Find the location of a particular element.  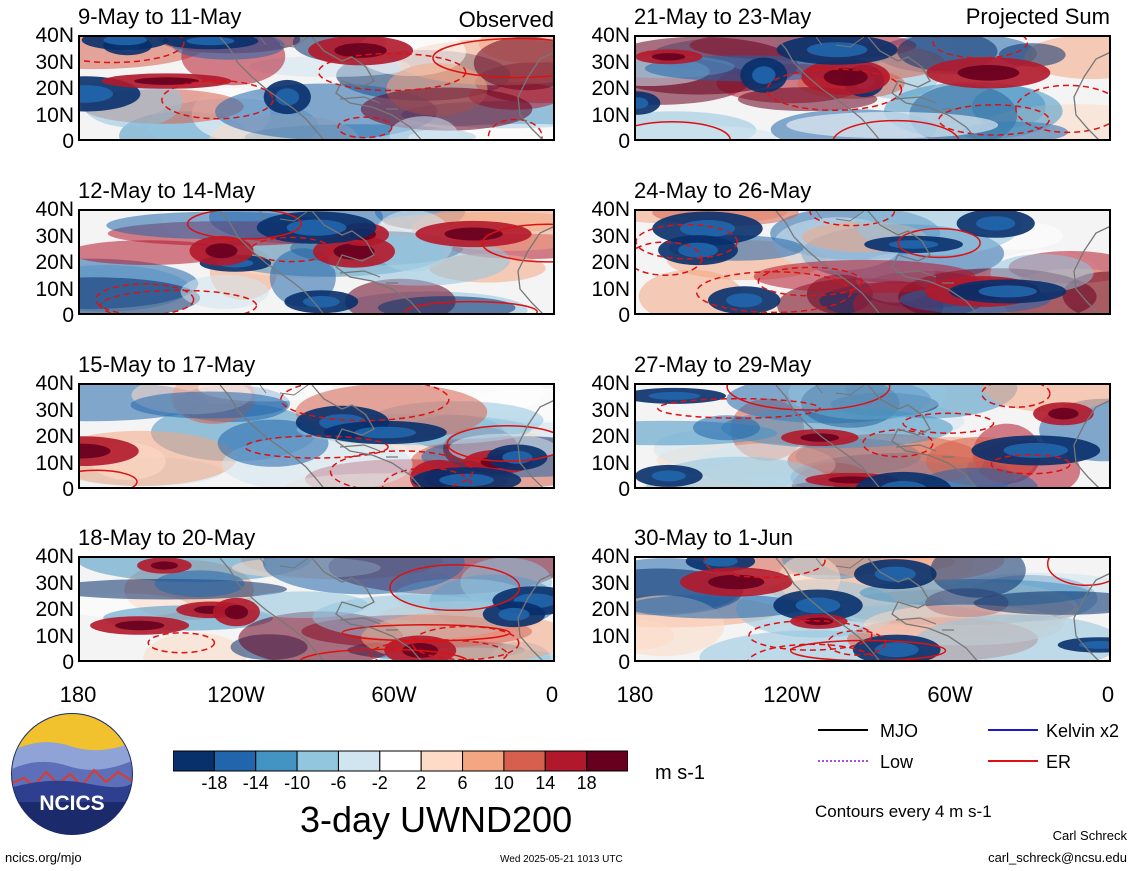

colorbar-label-5: 2 is located at coordinates (421, 783).